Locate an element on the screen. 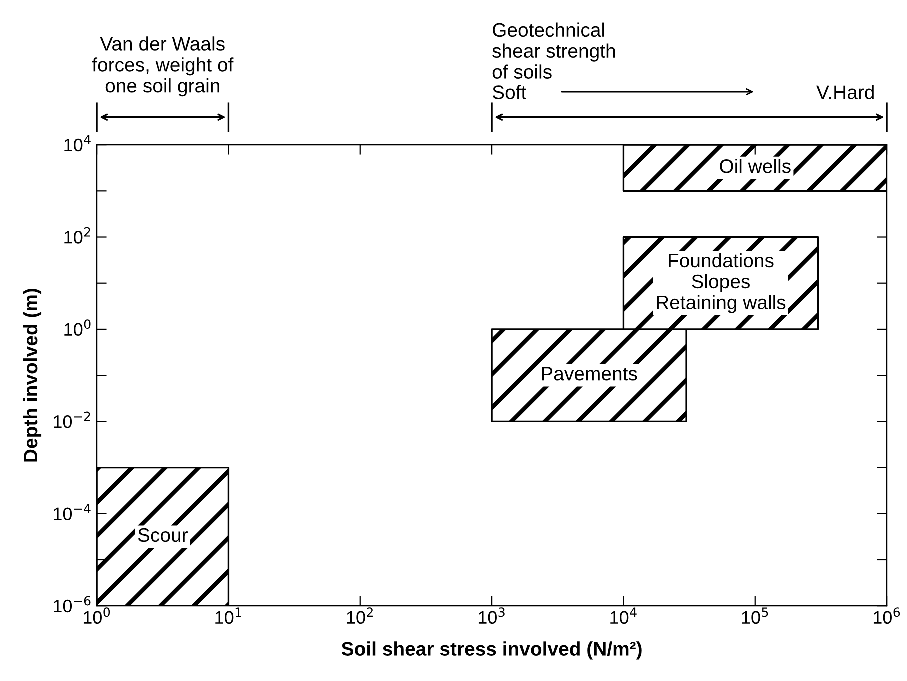 Image resolution: width=907 pixels, height=681 pixels. y-tick-label: 10$^{−2}$ is located at coordinates (72, 420).